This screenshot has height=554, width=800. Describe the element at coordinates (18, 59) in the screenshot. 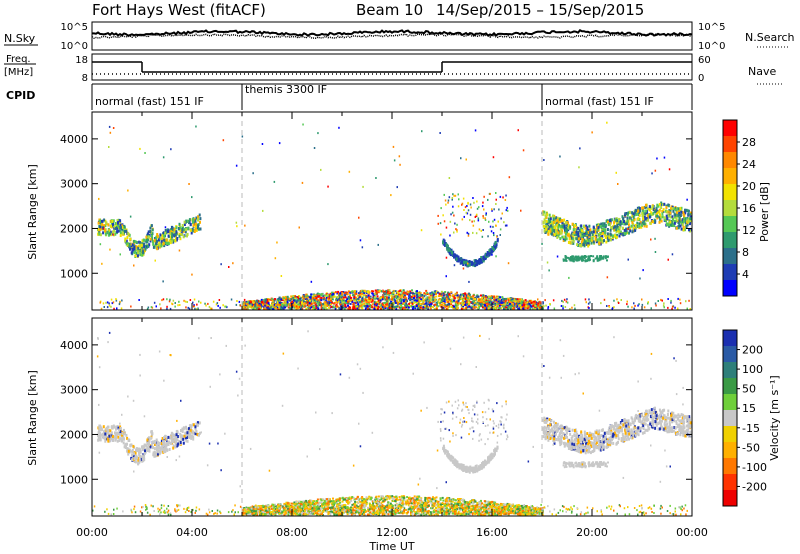

I see `freq-left-label: Freq.` at that location.